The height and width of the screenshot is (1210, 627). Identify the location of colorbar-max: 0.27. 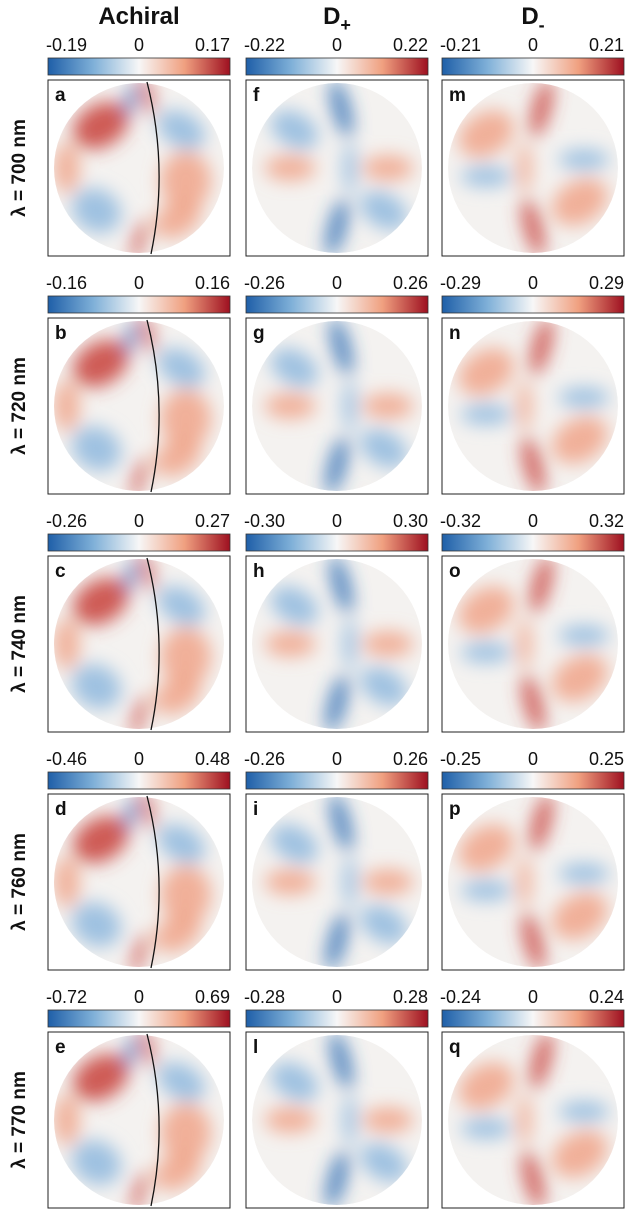
(212, 521).